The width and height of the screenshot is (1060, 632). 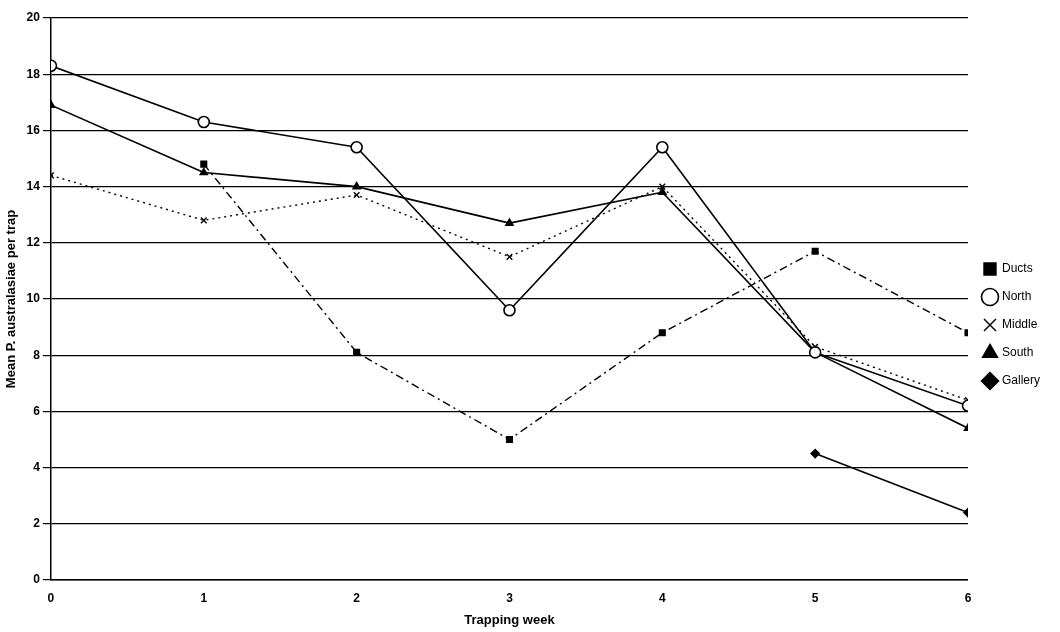 What do you see at coordinates (37, 579) in the screenshot?
I see `y-tick-label: 0` at bounding box center [37, 579].